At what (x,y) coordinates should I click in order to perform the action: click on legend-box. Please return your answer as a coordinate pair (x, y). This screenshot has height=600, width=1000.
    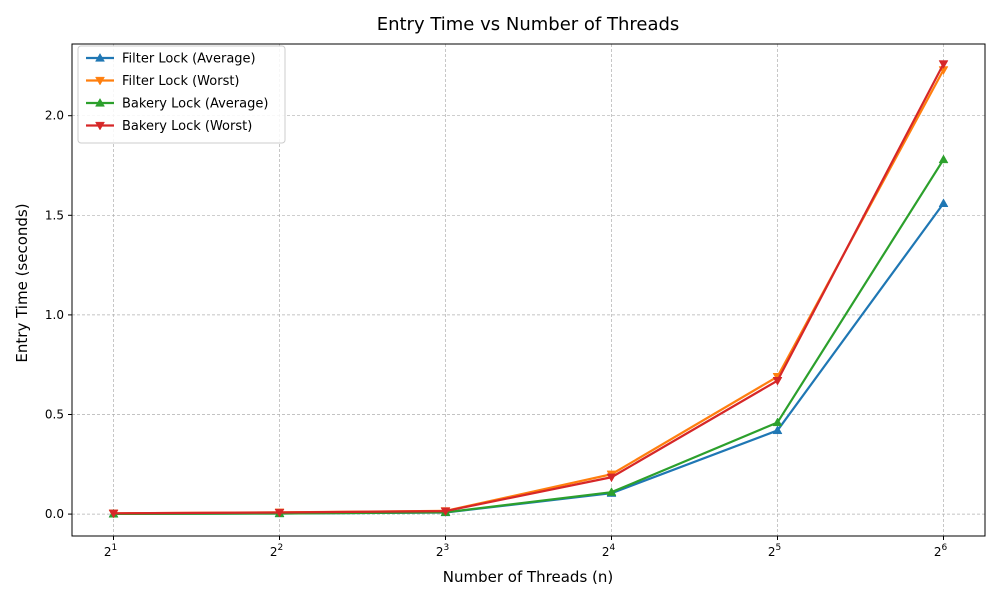
    Looking at the image, I should click on (181, 94).